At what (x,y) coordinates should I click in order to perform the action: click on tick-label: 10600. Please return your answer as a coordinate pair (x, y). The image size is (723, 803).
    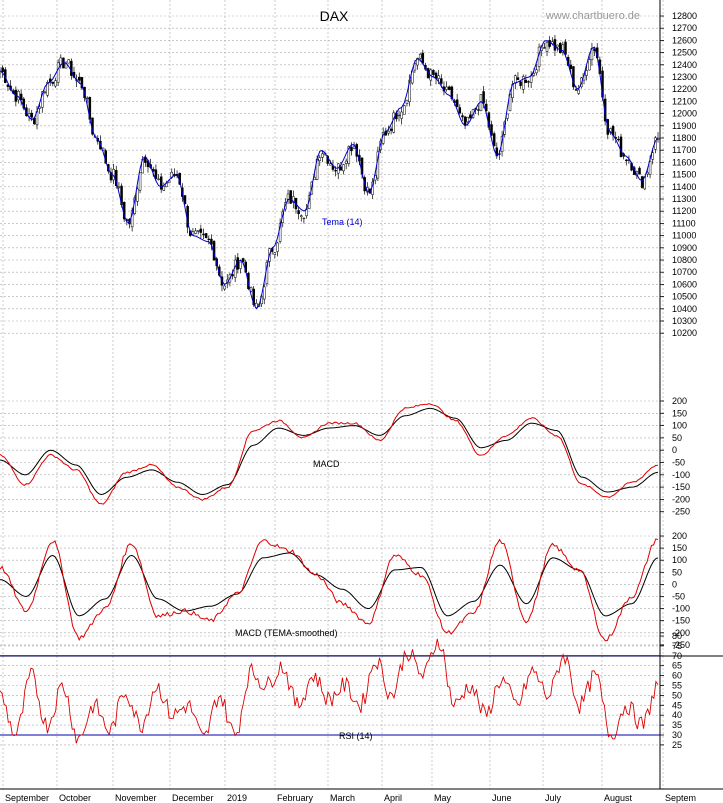
    Looking at the image, I should click on (684, 284).